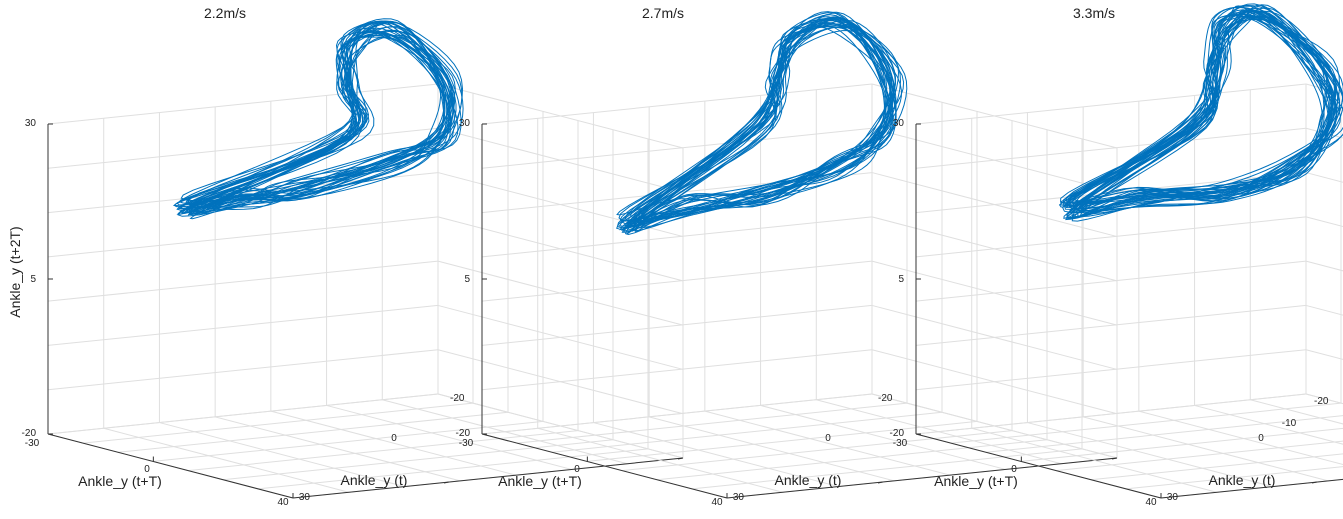 The height and width of the screenshot is (519, 1343). What do you see at coordinates (717, 502) in the screenshot?
I see `y-tick: 40` at bounding box center [717, 502].